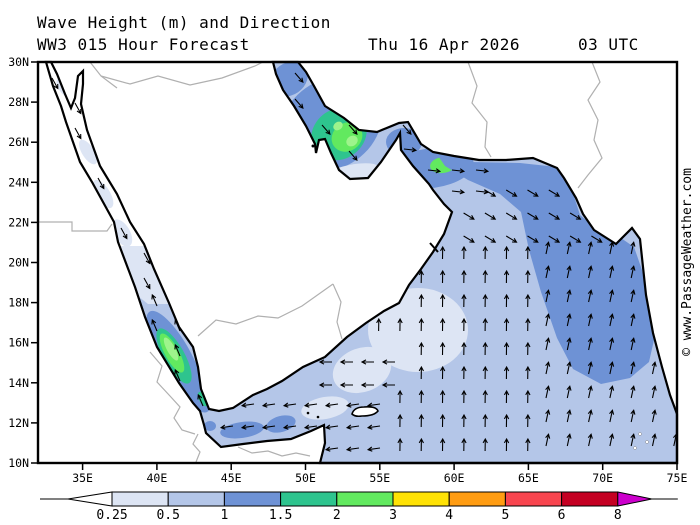  What do you see at coordinates (337, 515) in the screenshot?
I see `colorbar-label-2: 2` at bounding box center [337, 515].